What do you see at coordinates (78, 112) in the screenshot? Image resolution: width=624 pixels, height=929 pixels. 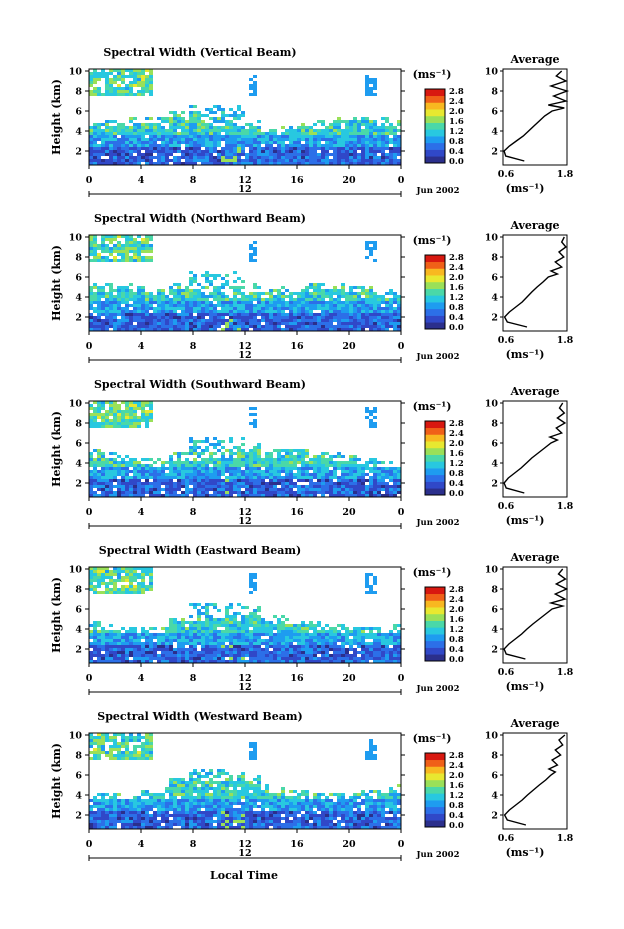 I see `y-tick-label: 6` at bounding box center [78, 112].